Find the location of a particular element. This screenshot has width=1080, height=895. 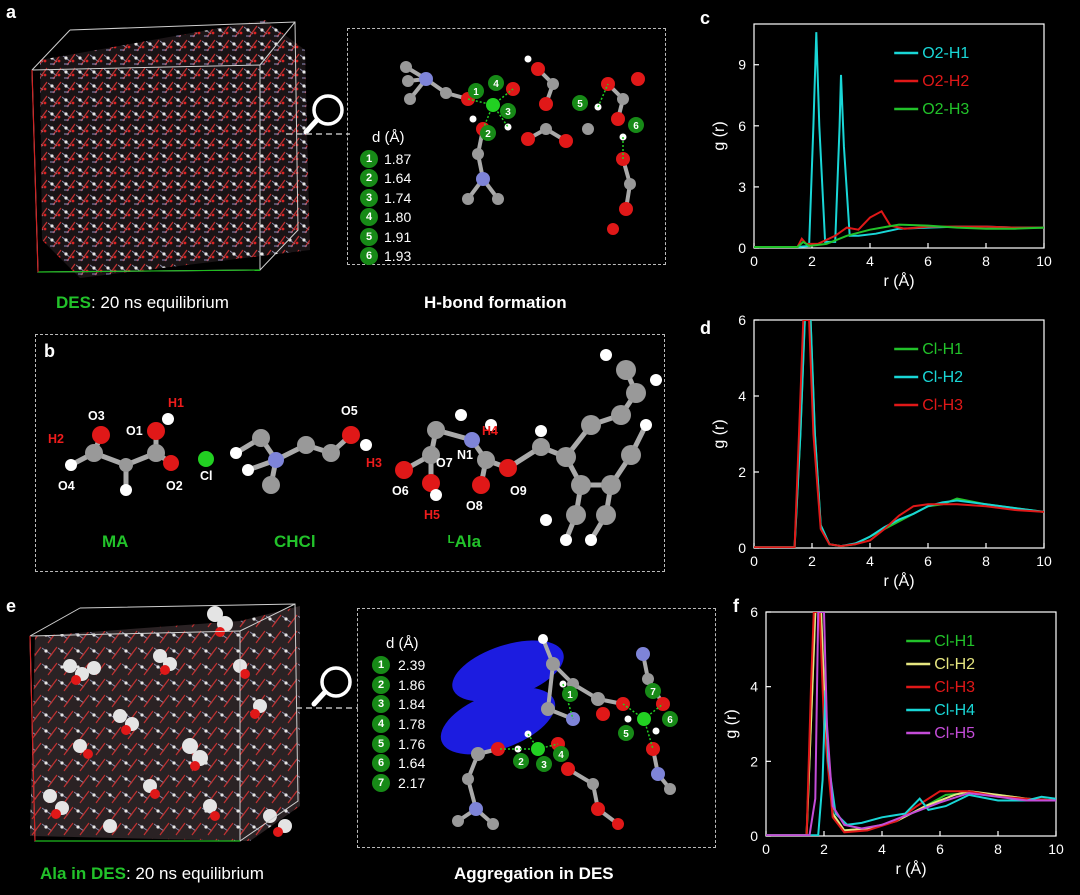

legend-entry: Cl-H4 is located at coordinates (954, 710).